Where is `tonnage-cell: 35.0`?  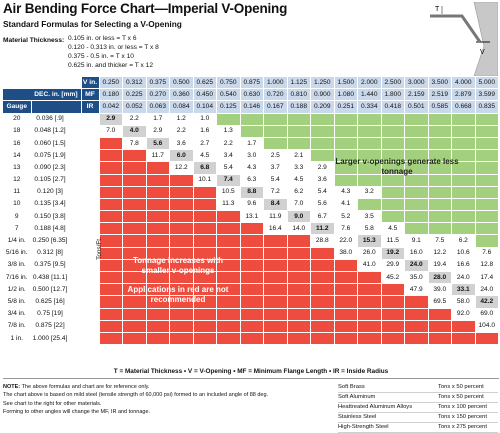 tonnage-cell: 35.0 is located at coordinates (416, 278).